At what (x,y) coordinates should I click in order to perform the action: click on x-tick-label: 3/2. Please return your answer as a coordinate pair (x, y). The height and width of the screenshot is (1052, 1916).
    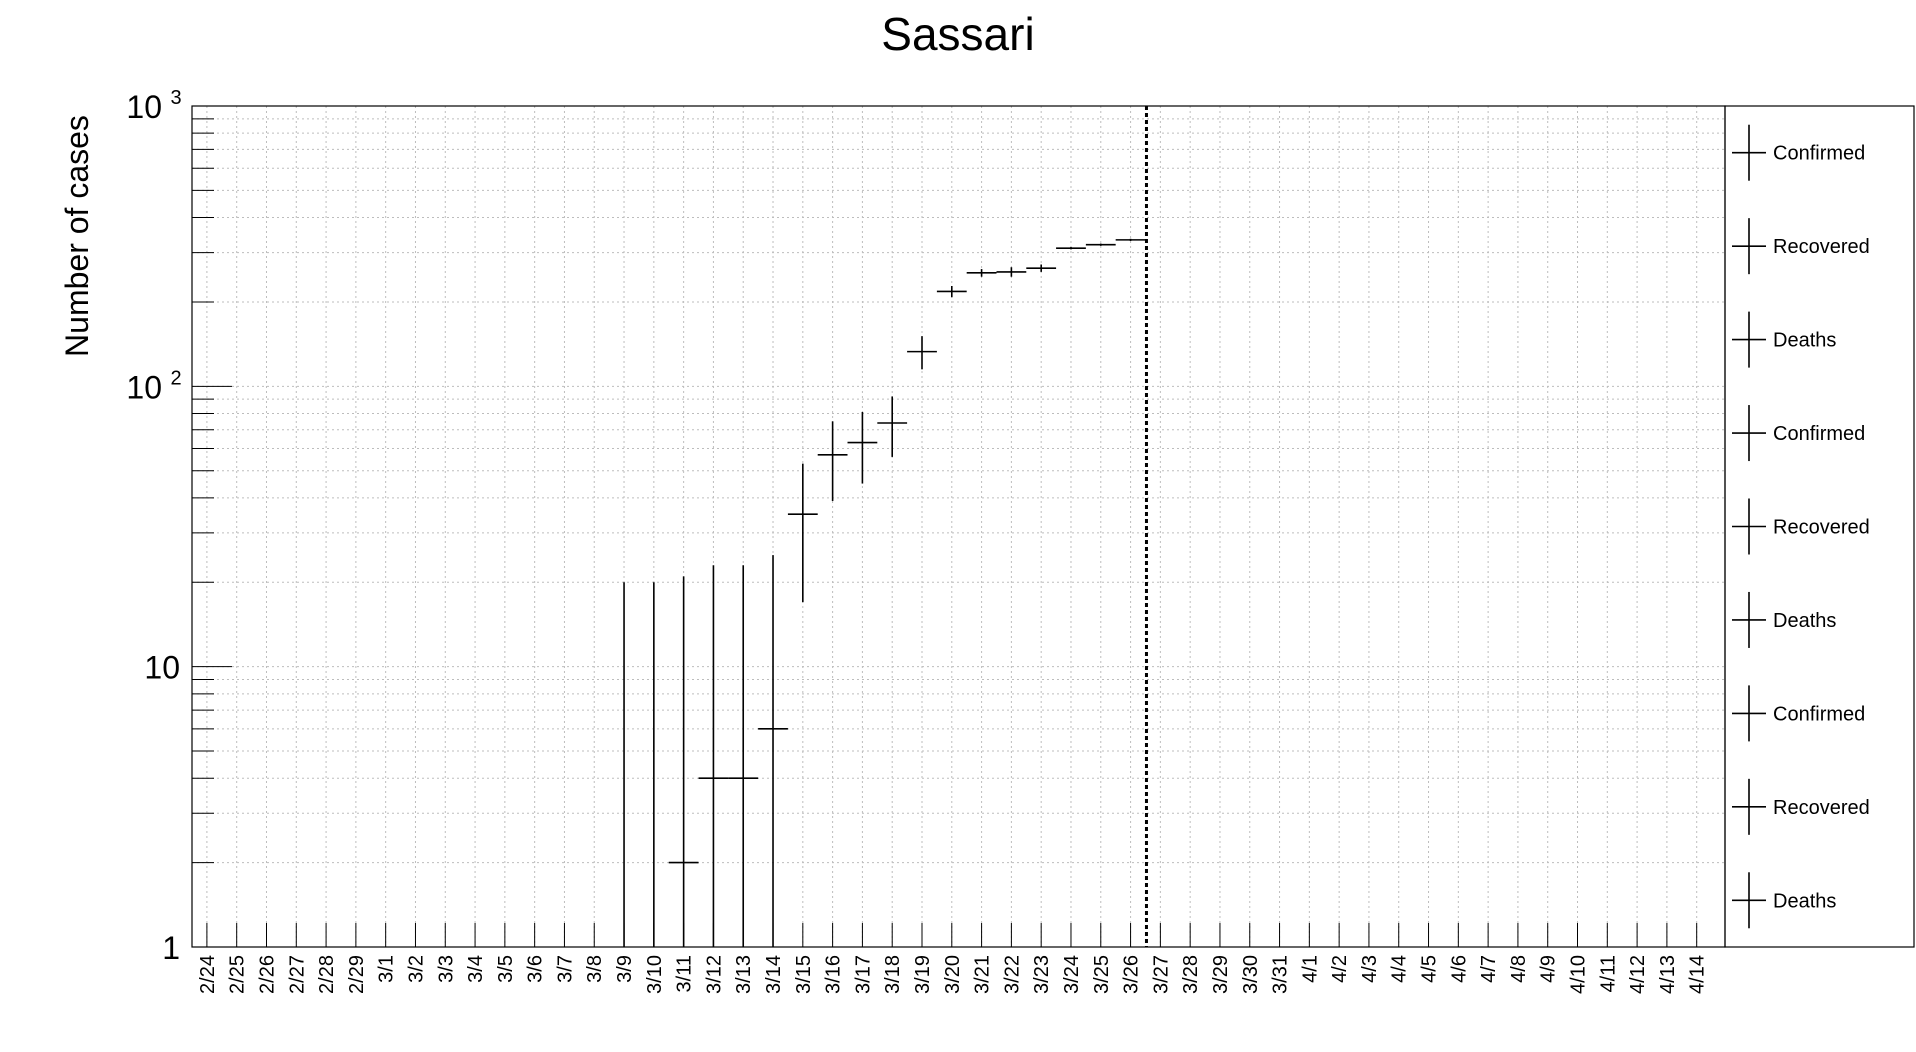
    Looking at the image, I should click on (416, 969).